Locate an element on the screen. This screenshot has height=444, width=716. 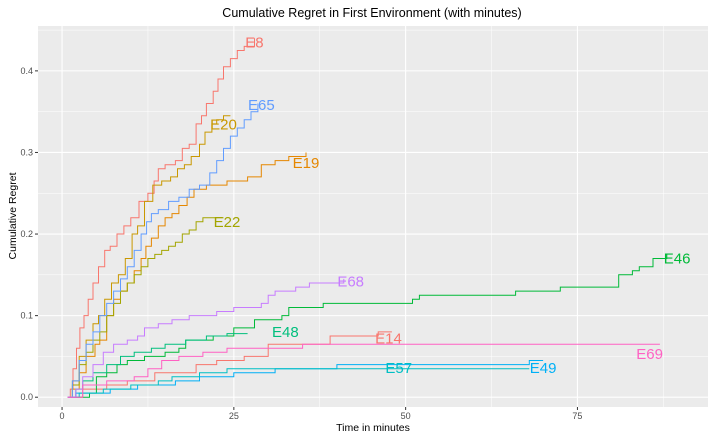
y-axis-title: Cumulative Regret is located at coordinates (13, 215).